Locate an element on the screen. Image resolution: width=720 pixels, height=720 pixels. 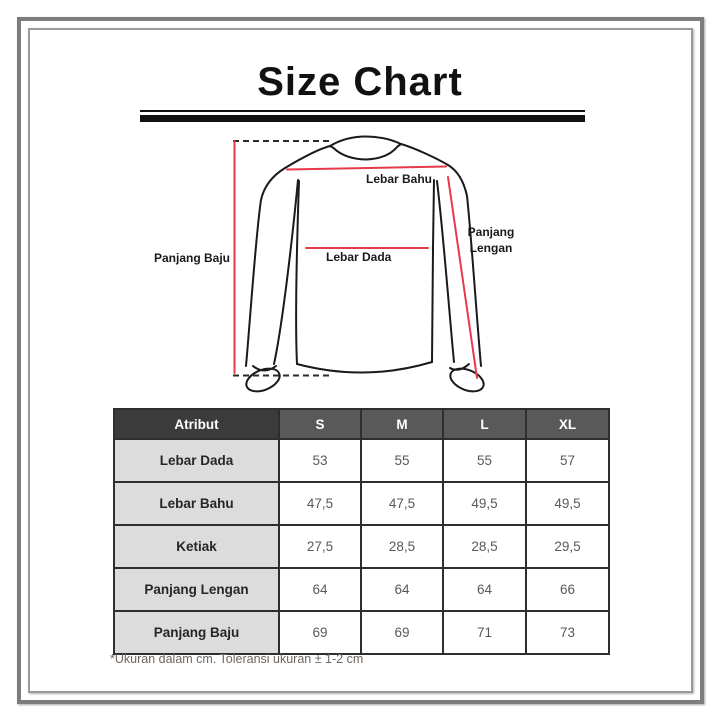
col-header-m: M is located at coordinates (402, 424).